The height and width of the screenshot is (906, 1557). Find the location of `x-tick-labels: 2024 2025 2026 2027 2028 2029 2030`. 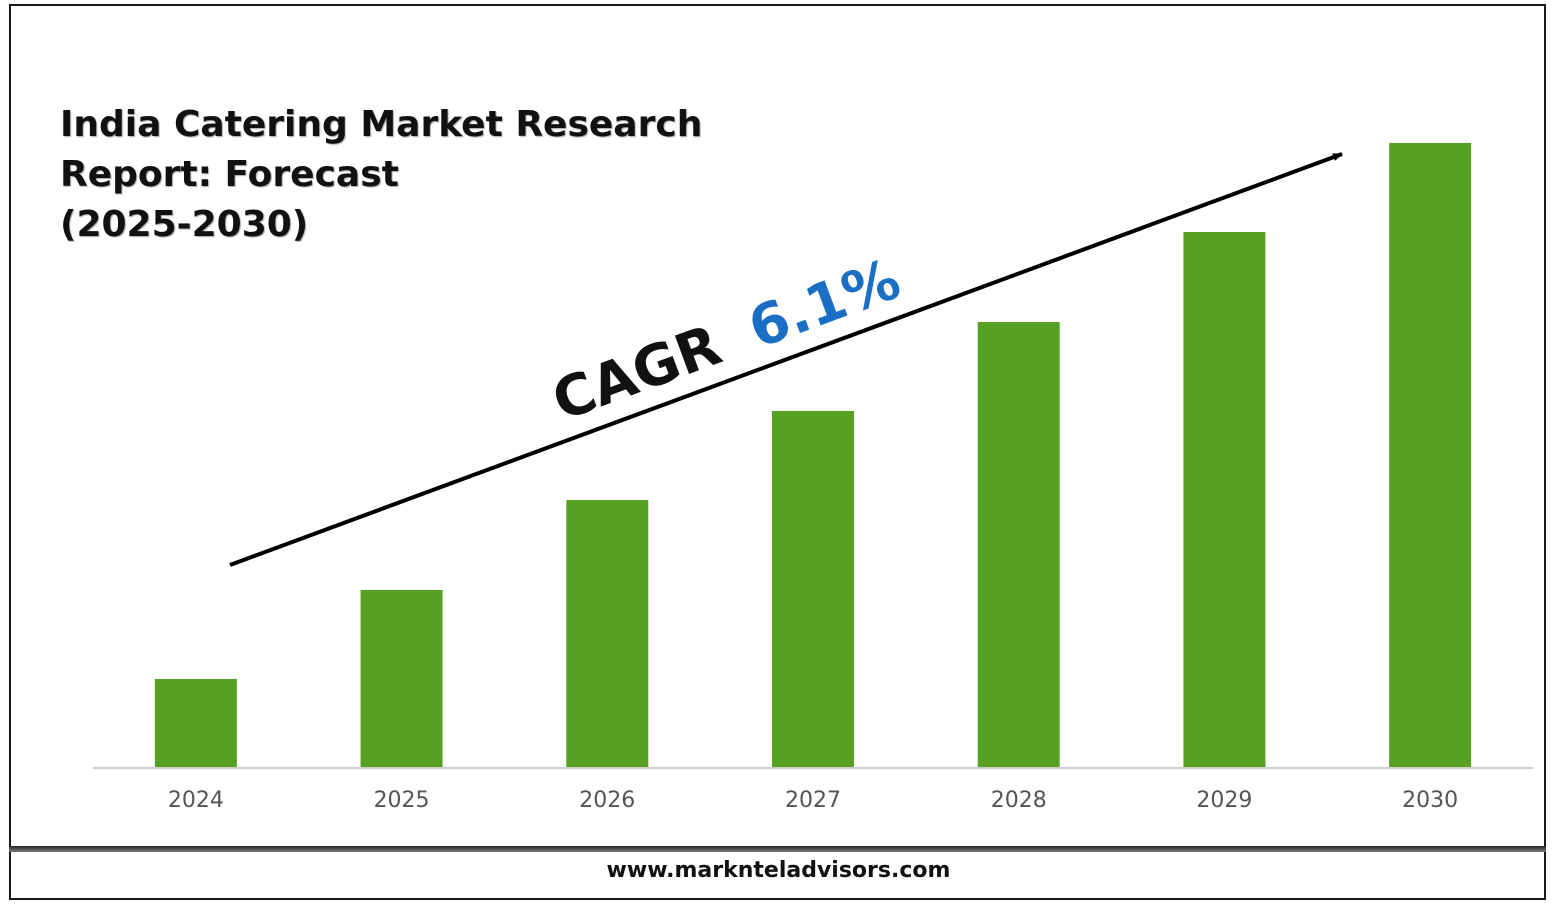

x-tick-labels: 2024 2025 2026 2027 2028 2029 2030 is located at coordinates (813, 800).